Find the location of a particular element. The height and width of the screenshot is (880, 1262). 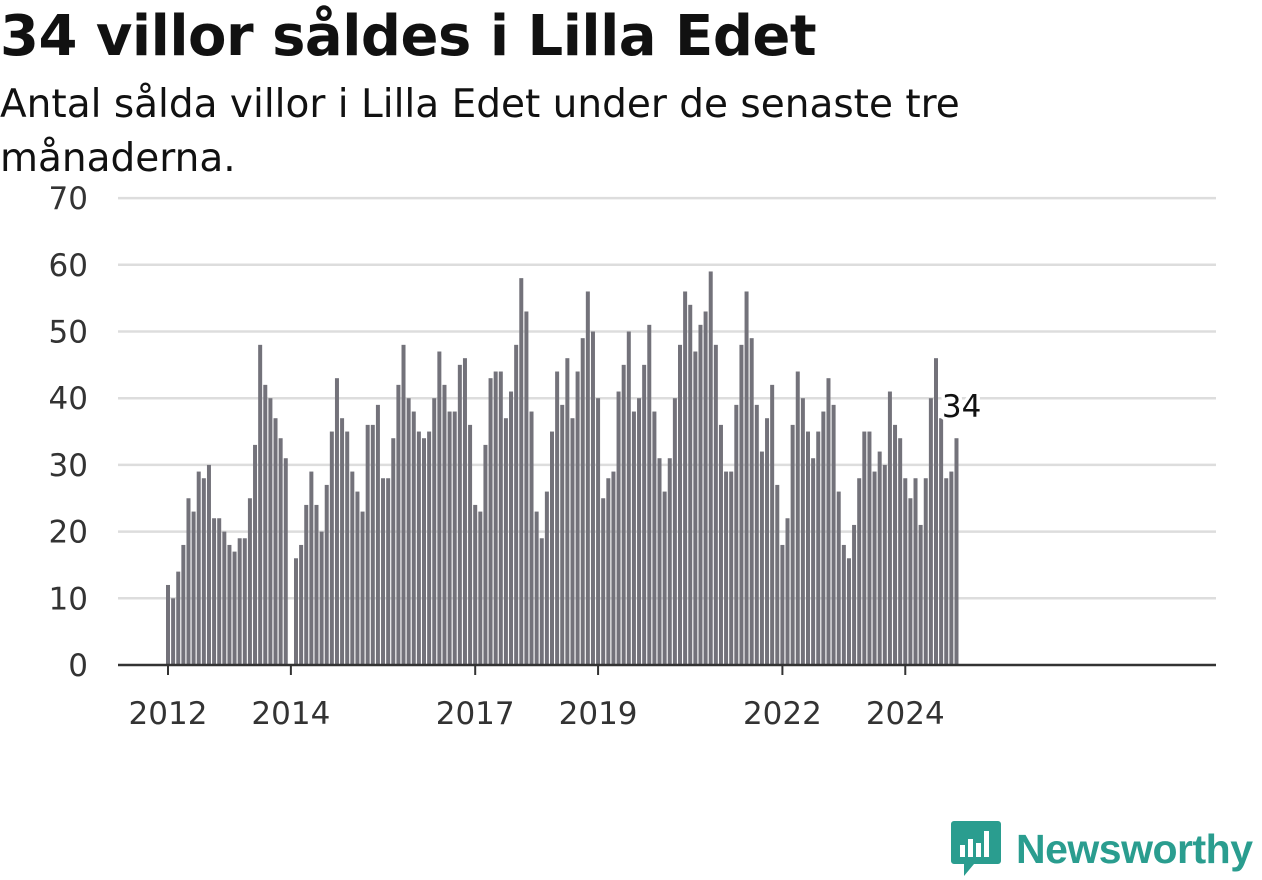

y-axis-tick-labels: 0 10 20 30 40 50 60 70 is located at coordinates (68, 432).